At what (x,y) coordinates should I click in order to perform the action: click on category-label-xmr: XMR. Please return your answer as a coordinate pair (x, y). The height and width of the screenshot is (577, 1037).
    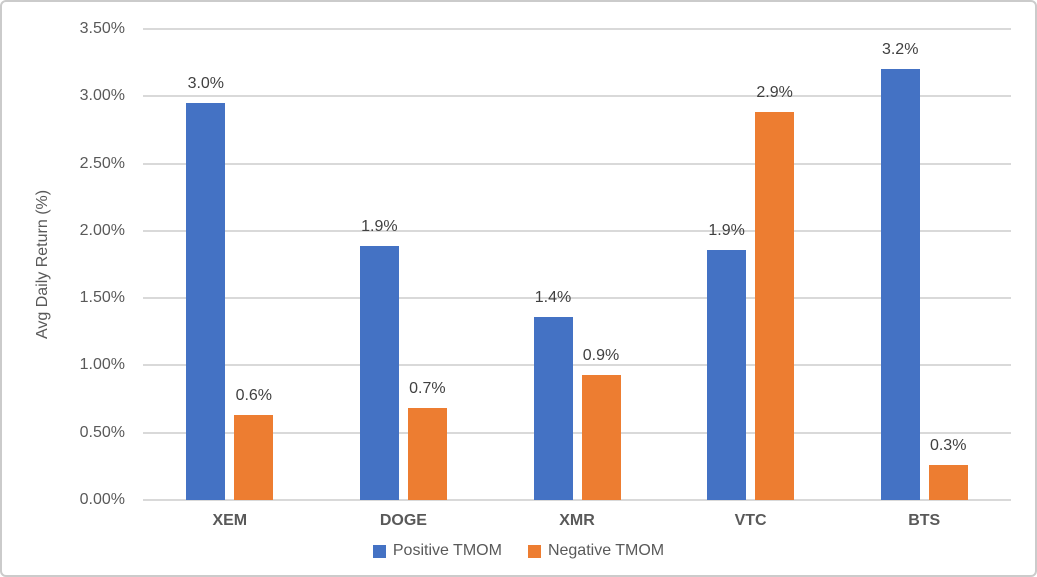
    Looking at the image, I should click on (577, 520).